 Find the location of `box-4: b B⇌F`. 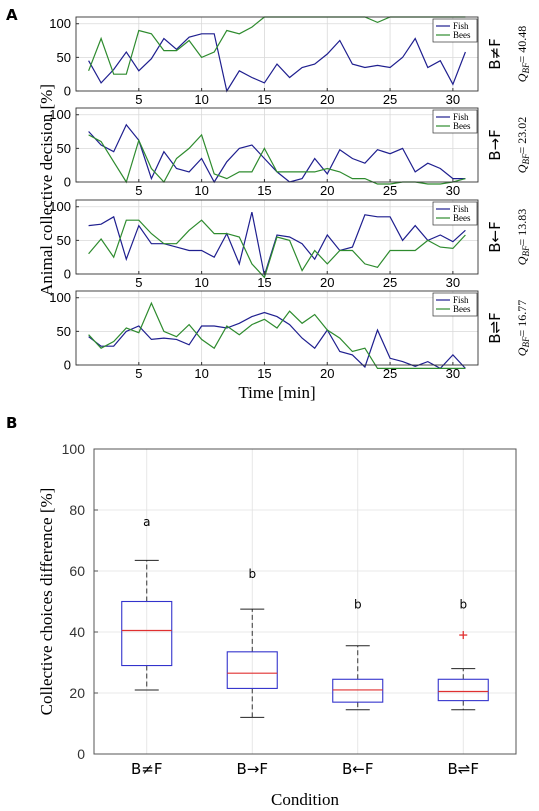

box-4: b B⇌F is located at coordinates (463, 688).